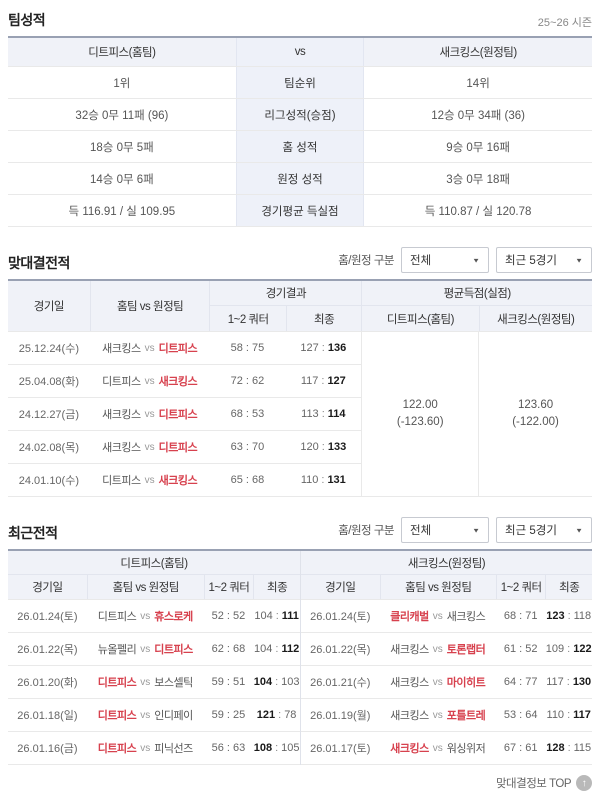  What do you see at coordinates (477, 293) in the screenshot?
I see `avg-header: 평균득점(실점)` at bounding box center [477, 293].